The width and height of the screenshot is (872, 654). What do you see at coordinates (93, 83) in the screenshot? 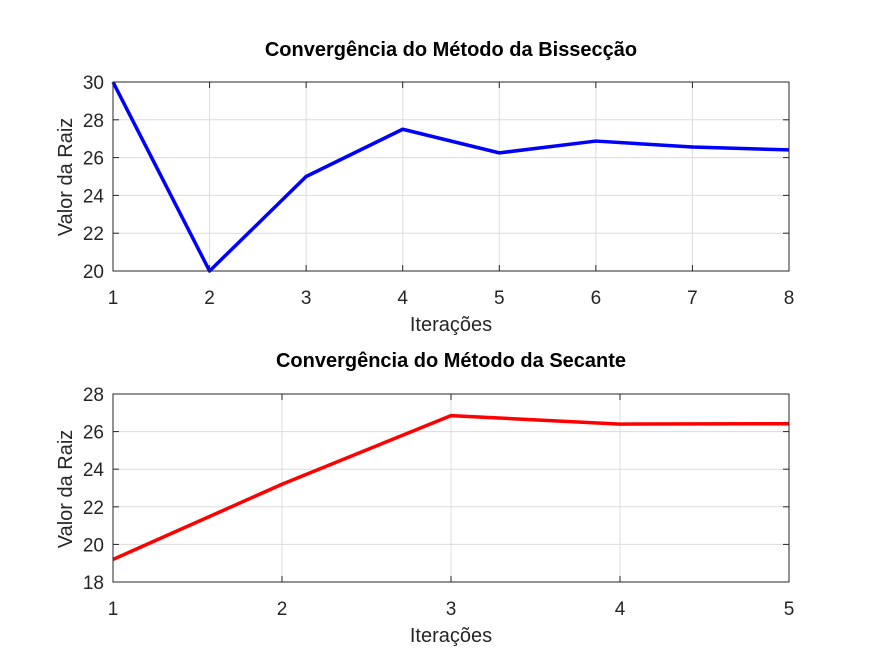
I see `y-tick-label: 30` at bounding box center [93, 83].